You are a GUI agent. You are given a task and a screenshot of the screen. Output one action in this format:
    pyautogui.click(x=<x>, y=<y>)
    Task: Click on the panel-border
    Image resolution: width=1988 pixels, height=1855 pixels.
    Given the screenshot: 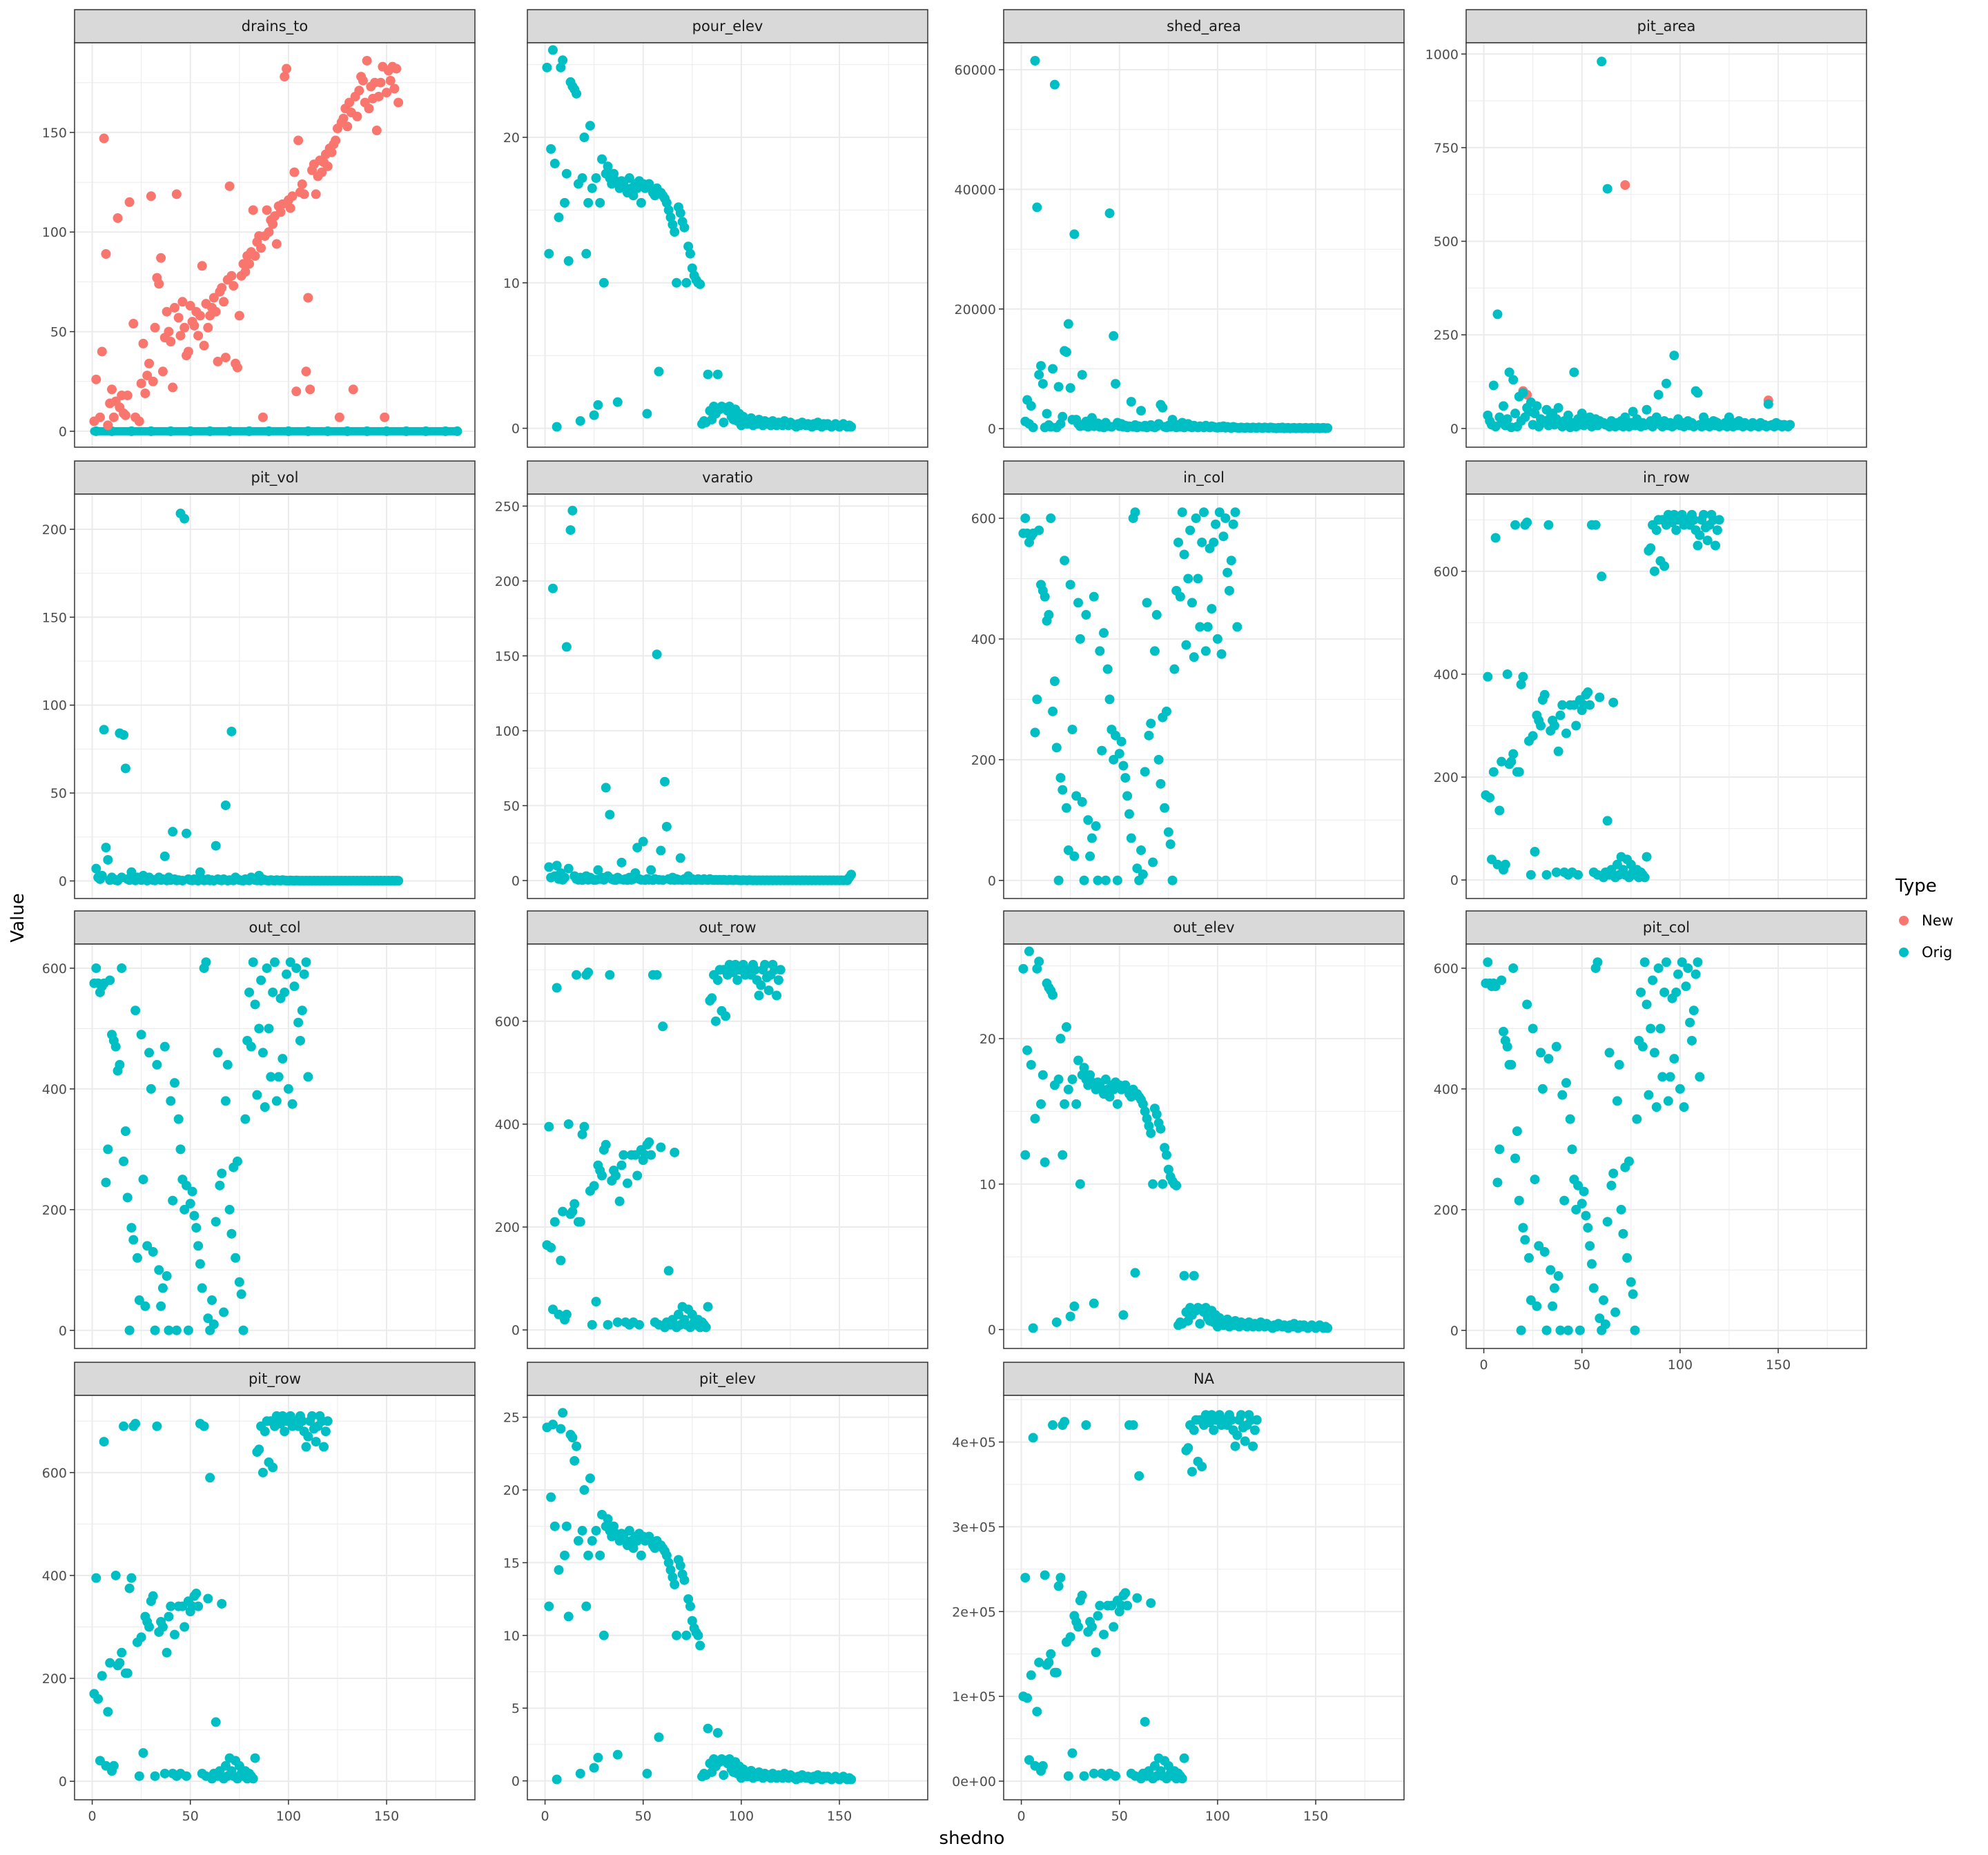 What is the action you would take?
    pyautogui.click(x=1204, y=1146)
    